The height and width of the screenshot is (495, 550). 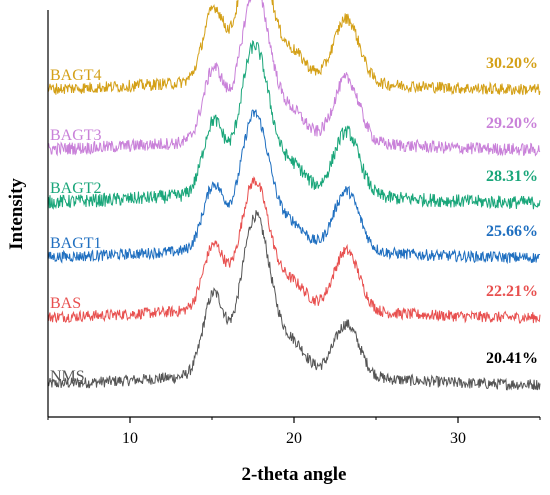 What do you see at coordinates (76, 188) in the screenshot?
I see `series-name-label: BAGT2` at bounding box center [76, 188].